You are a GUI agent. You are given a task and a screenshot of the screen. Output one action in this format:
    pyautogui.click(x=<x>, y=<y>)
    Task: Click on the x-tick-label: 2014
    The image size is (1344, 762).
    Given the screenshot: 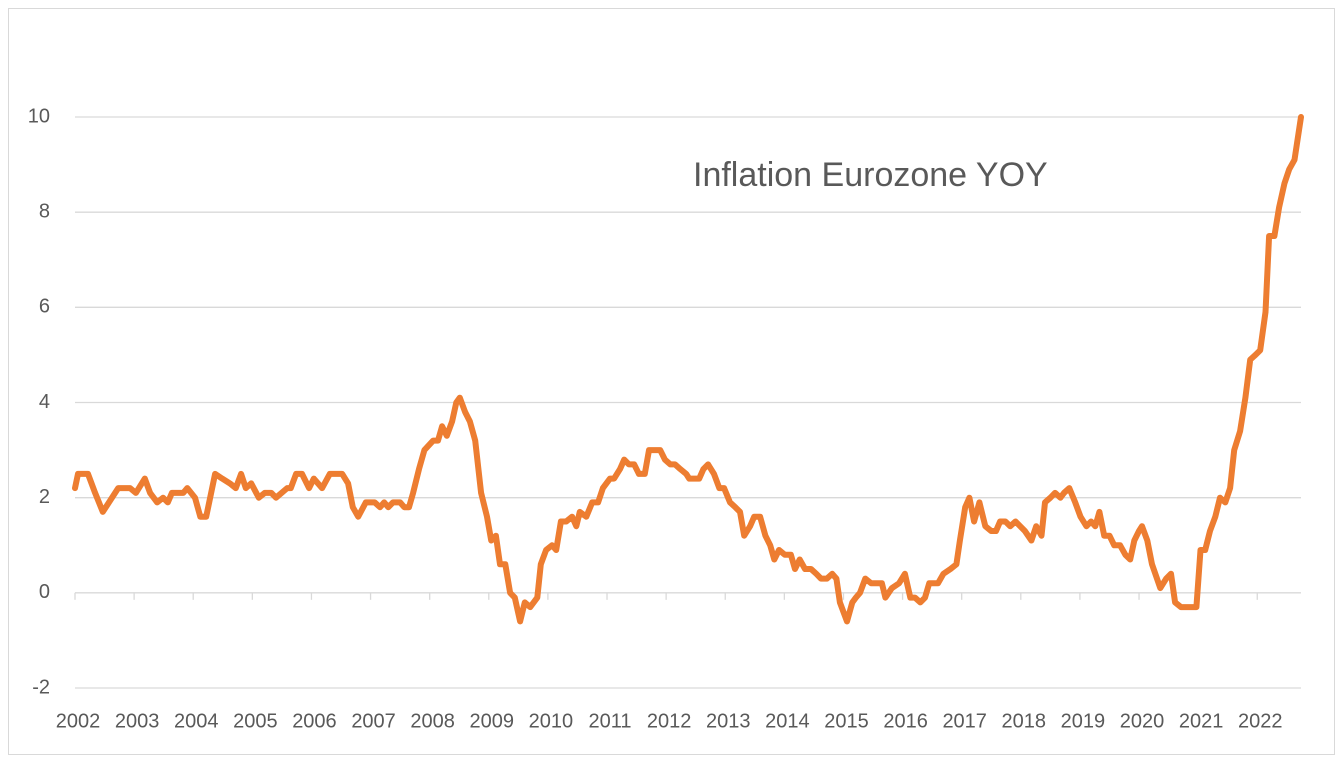 What is the action you would take?
    pyautogui.click(x=787, y=721)
    